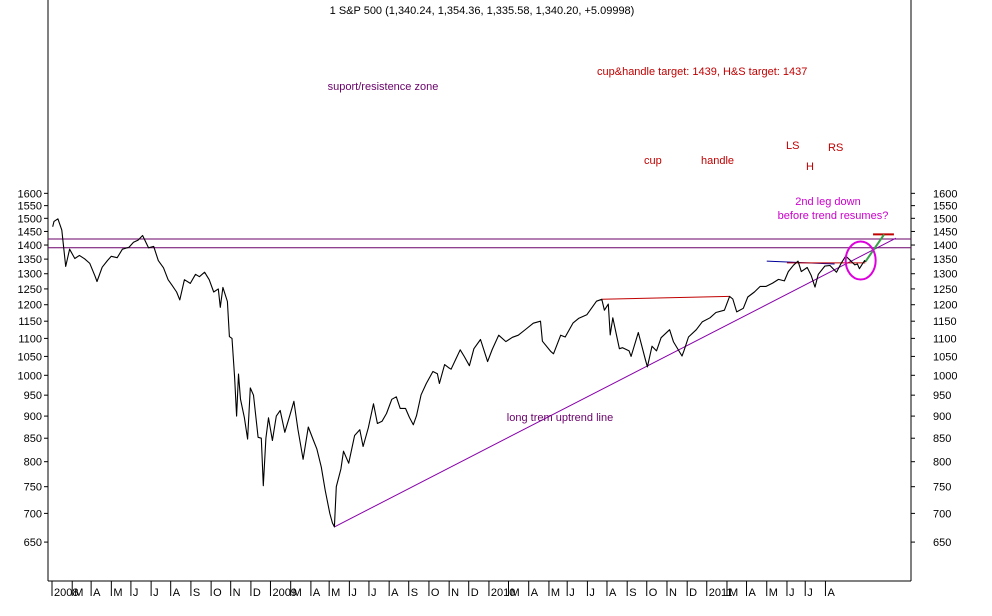  I want to click on ls-label: LS, so click(792, 146).